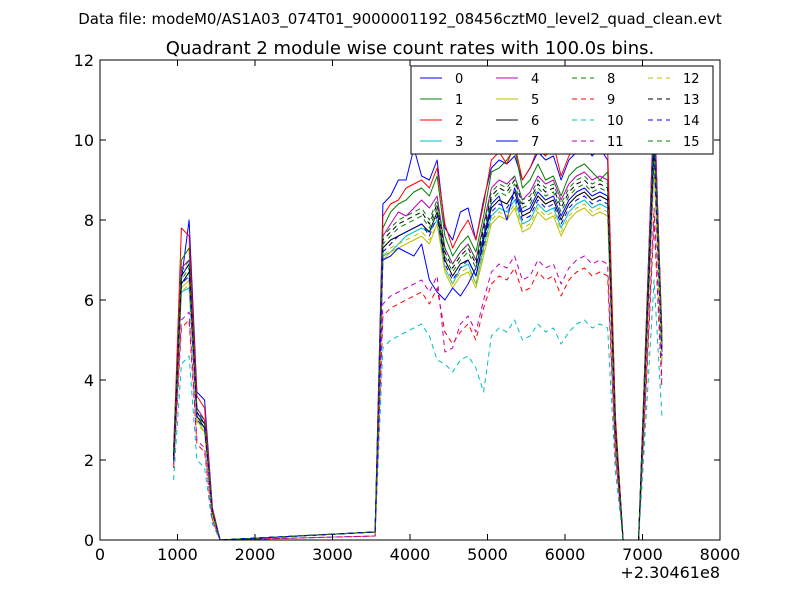 Image resolution: width=800 pixels, height=600 pixels. What do you see at coordinates (535, 121) in the screenshot?
I see `legend-label-6: 6` at bounding box center [535, 121].